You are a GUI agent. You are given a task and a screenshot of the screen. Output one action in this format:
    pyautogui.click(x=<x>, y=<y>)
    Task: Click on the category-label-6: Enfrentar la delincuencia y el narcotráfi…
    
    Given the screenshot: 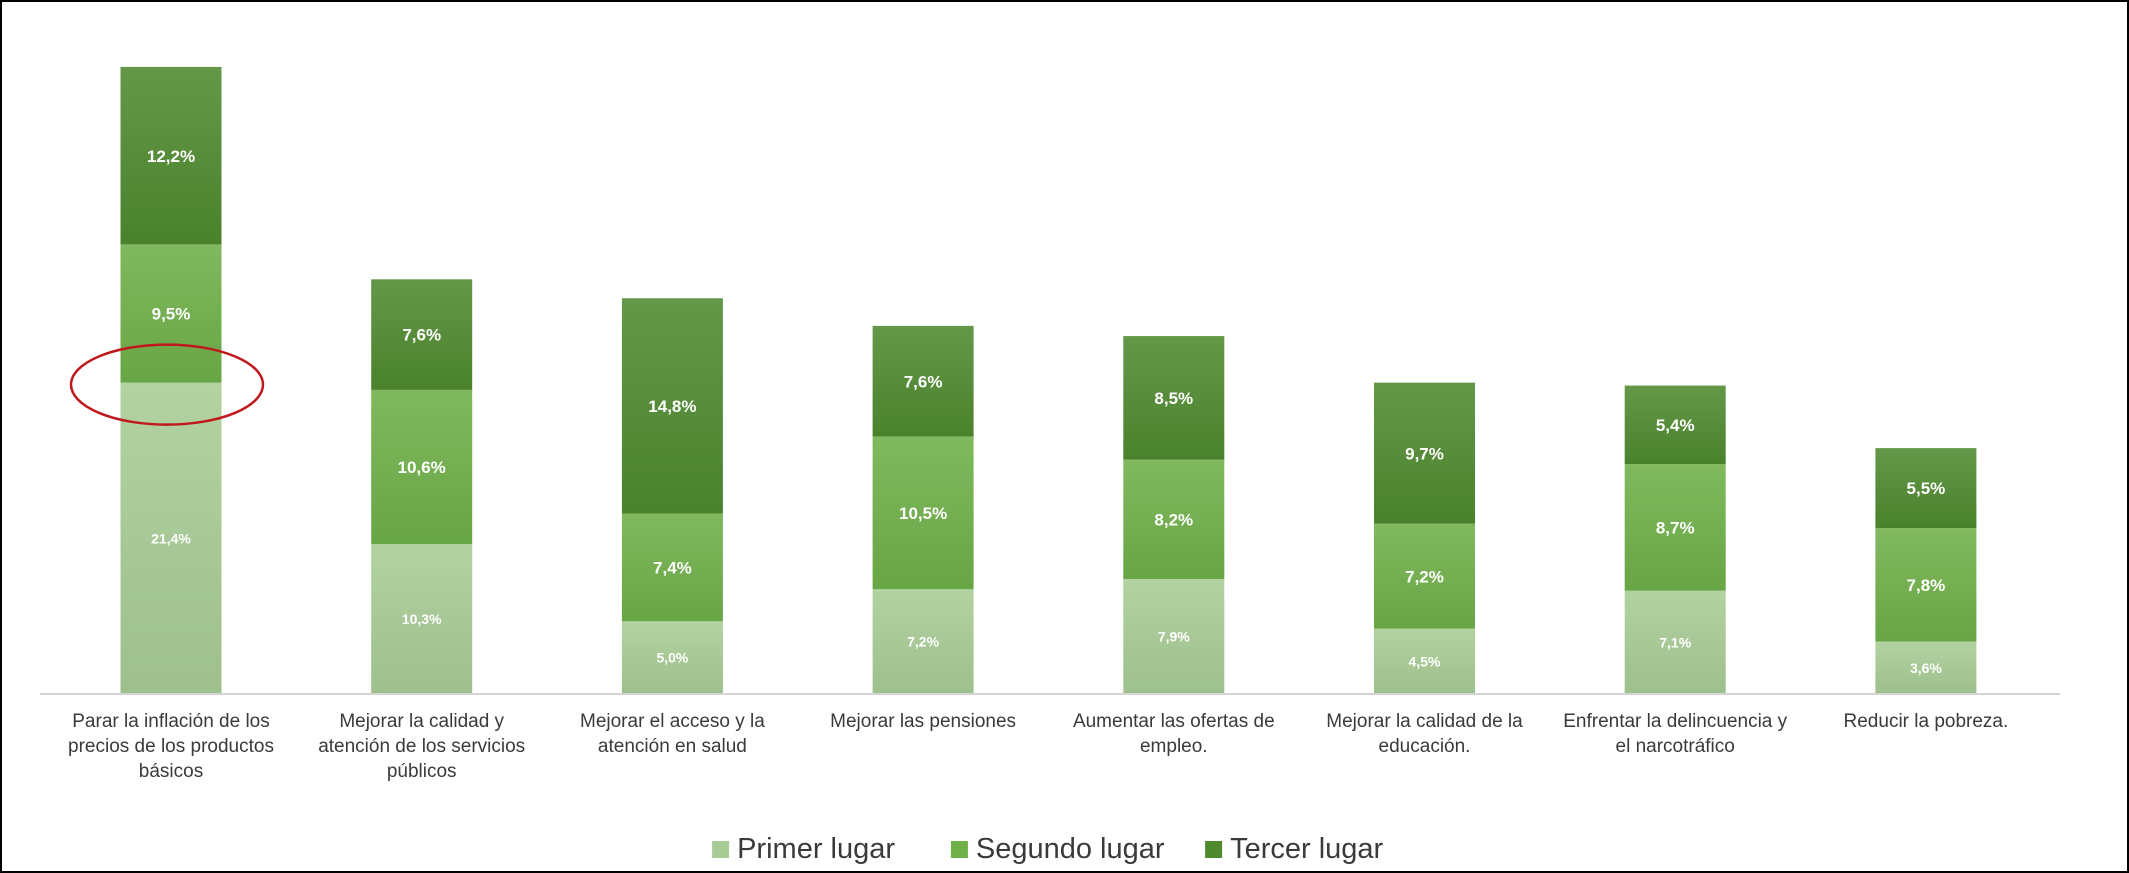 What is the action you would take?
    pyautogui.click(x=1675, y=734)
    